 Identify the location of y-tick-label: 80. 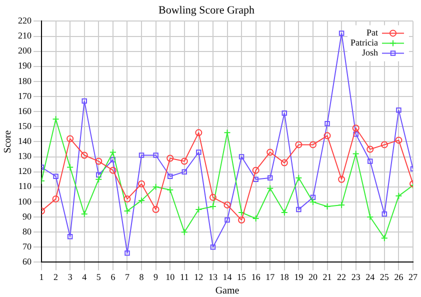
(27, 231).